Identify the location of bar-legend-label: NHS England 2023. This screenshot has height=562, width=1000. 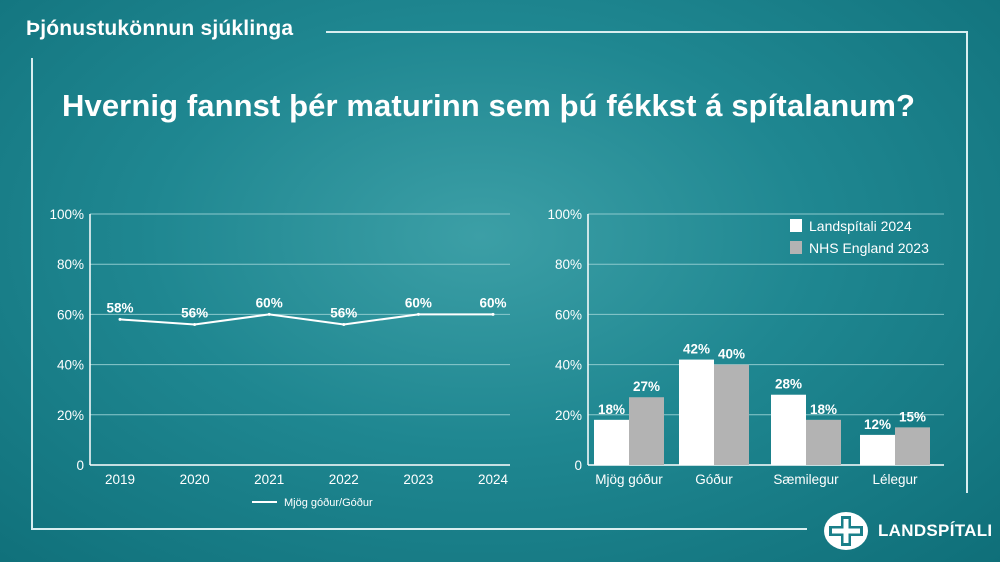
(869, 248).